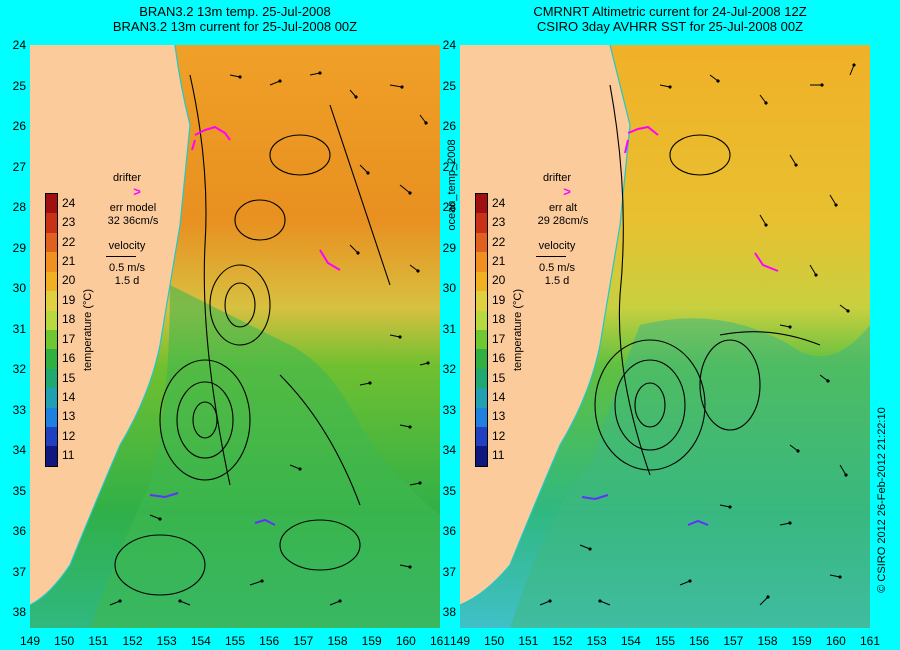  What do you see at coordinates (88, 330) in the screenshot?
I see `left-colorbar-label: temperature (°C)` at bounding box center [88, 330].